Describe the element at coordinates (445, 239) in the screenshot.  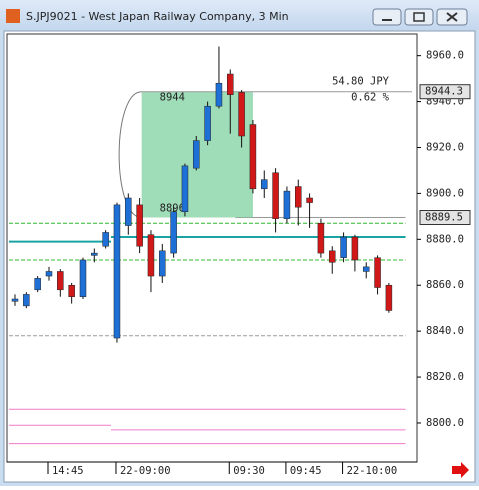
I see `y-tick-label: 8880.0` at that location.